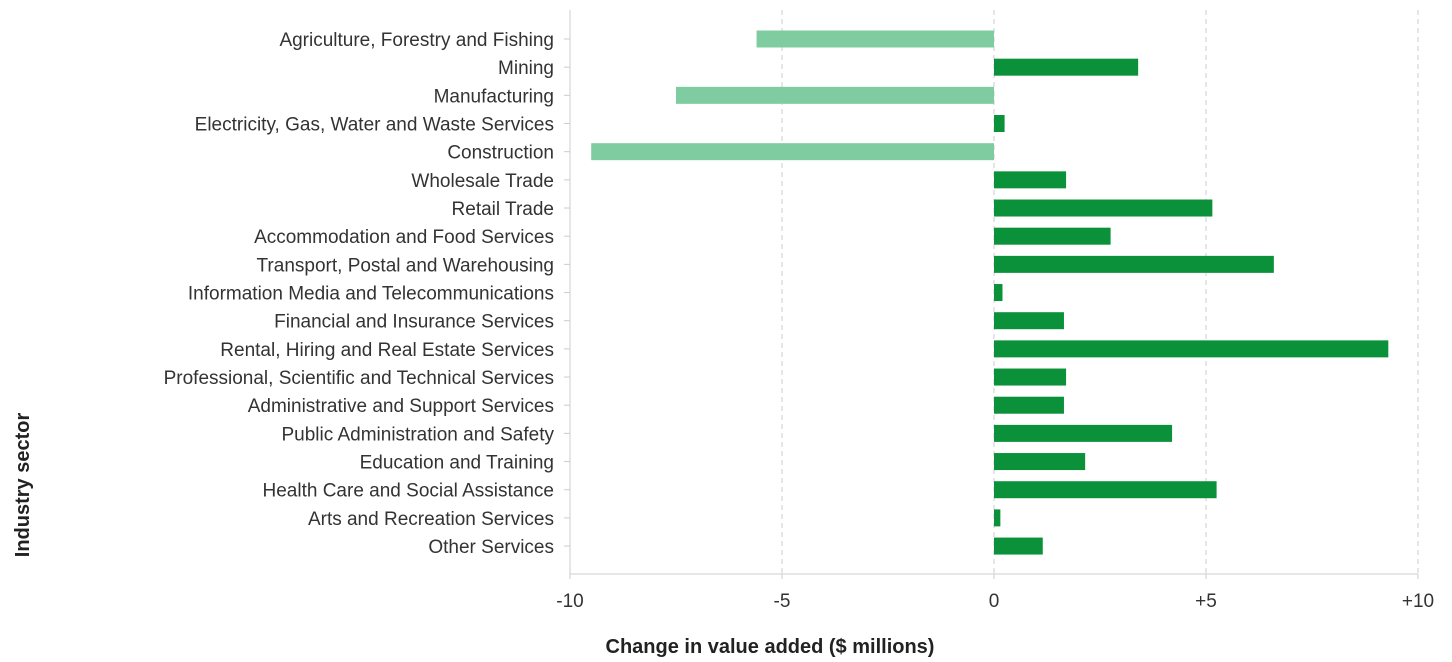  Describe the element at coordinates (770, 647) in the screenshot. I see `x-axis-title: Change in value added ($ millions)` at that location.